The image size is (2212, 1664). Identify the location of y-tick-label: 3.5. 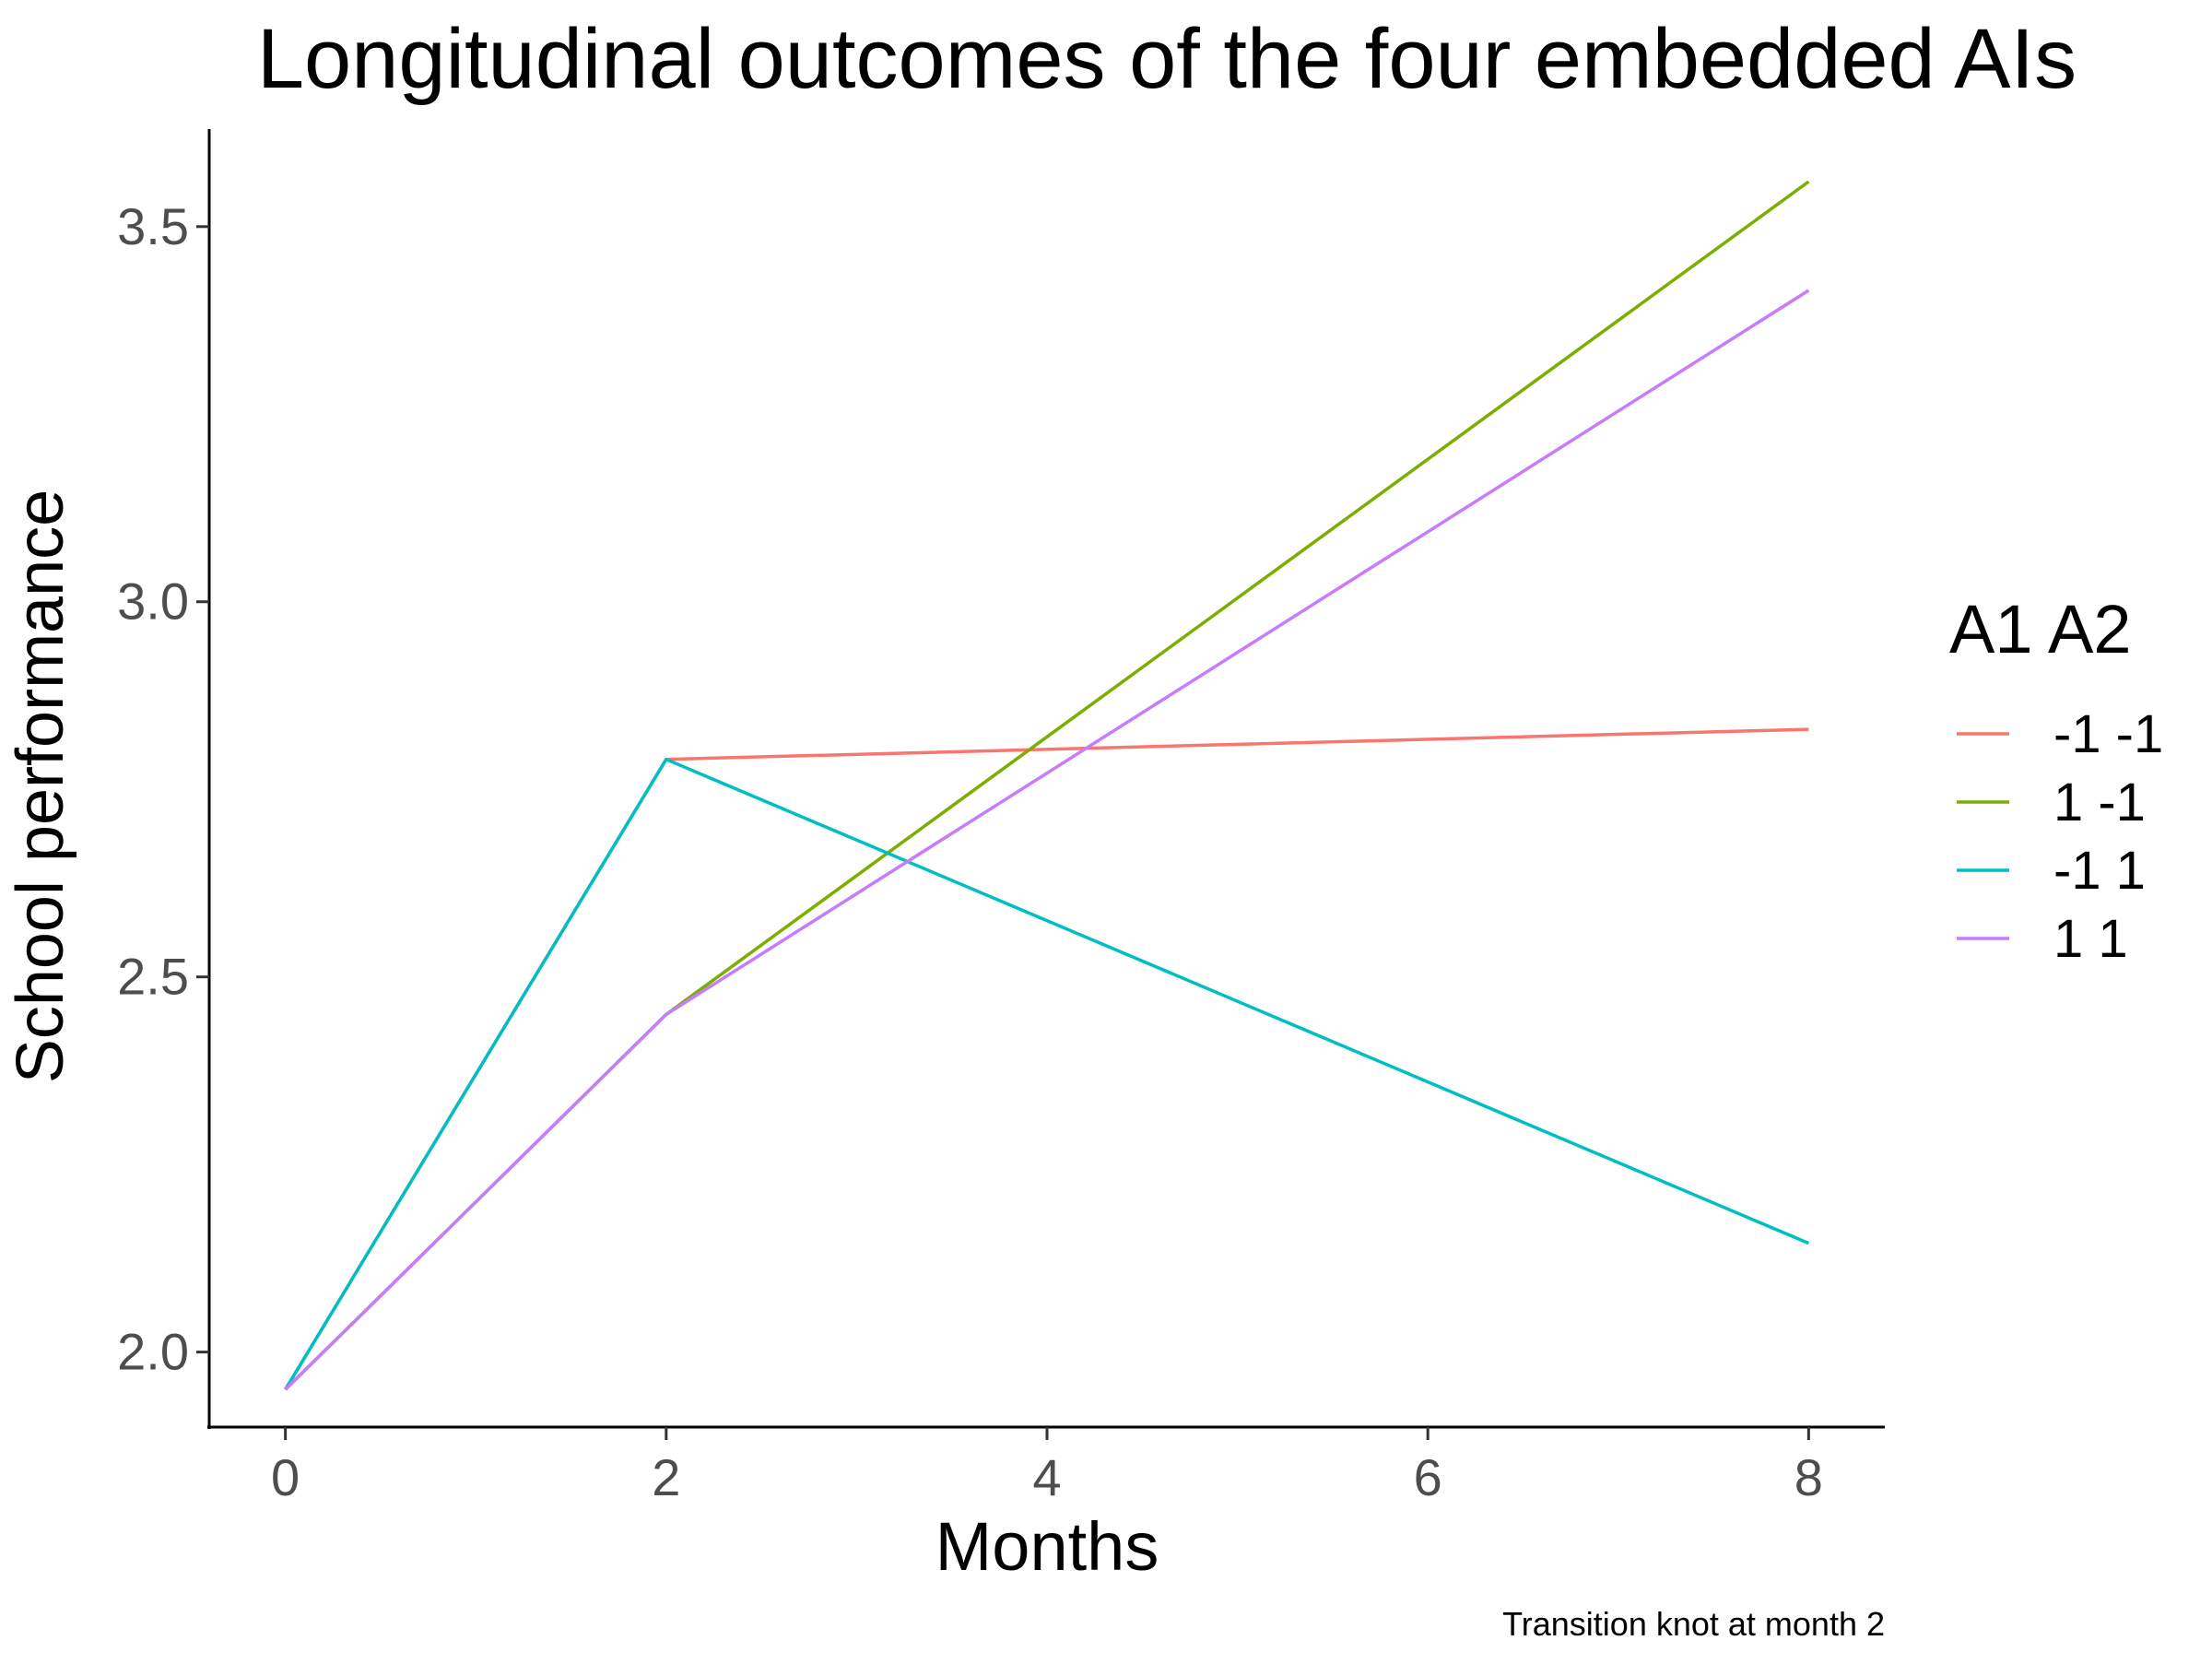
(153, 226).